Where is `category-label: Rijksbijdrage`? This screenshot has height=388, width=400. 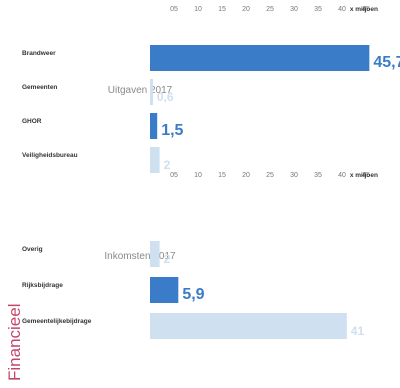
category-label: Rijksbijdrage is located at coordinates (42, 285).